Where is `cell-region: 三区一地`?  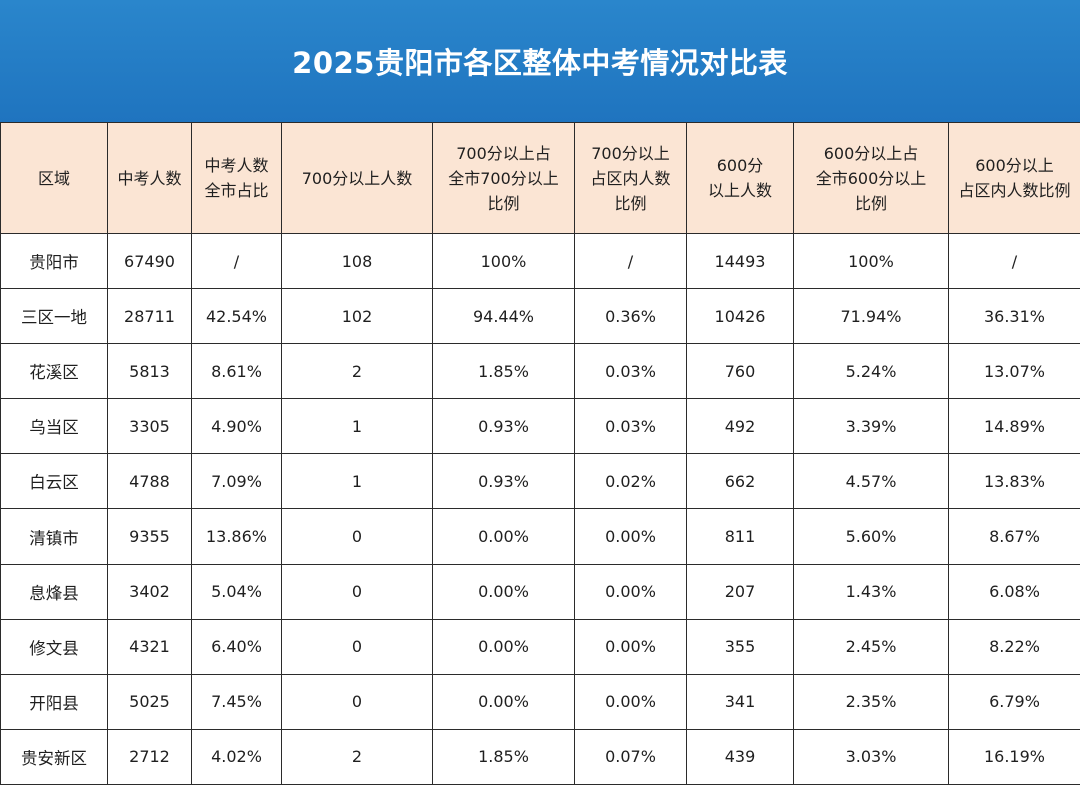
cell-region: 三区一地 is located at coordinates (54, 316).